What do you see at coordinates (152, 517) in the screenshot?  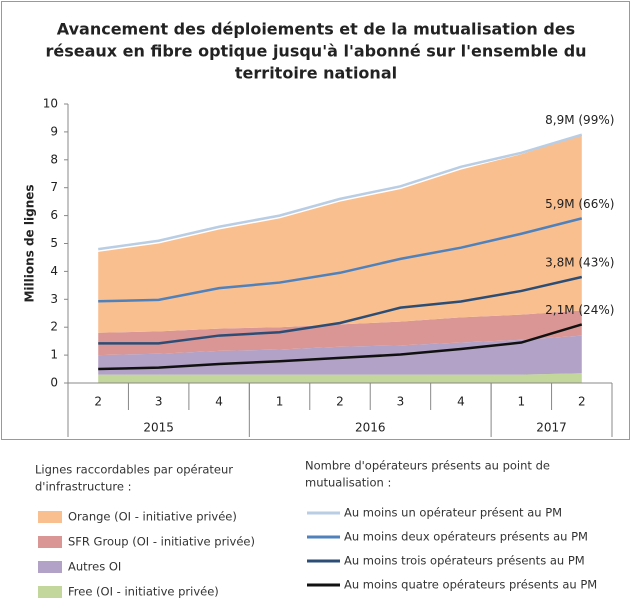 I see `legend-label: Orange (OI - initiative privée)` at bounding box center [152, 517].